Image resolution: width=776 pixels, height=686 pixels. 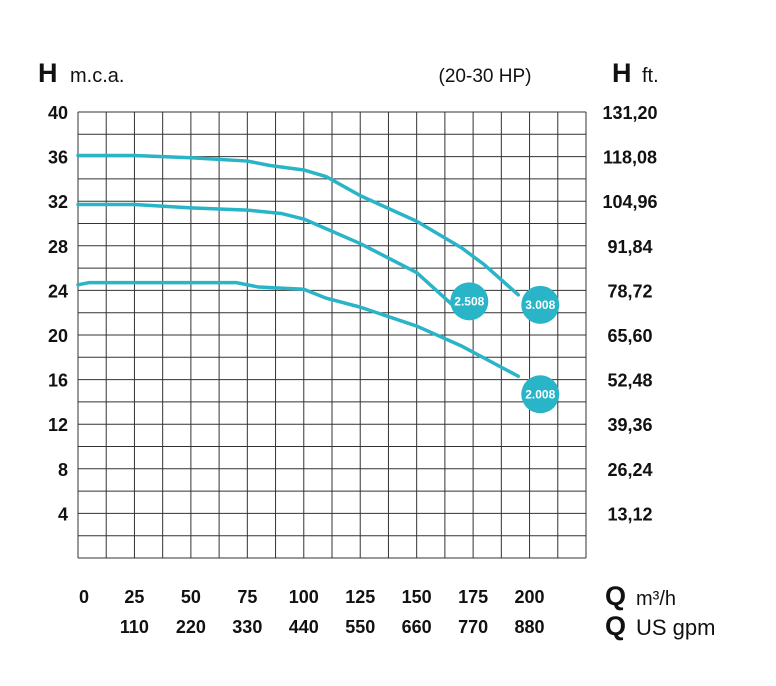 What do you see at coordinates (360, 597) in the screenshot?
I see `x-tick-label: 125` at bounding box center [360, 597].